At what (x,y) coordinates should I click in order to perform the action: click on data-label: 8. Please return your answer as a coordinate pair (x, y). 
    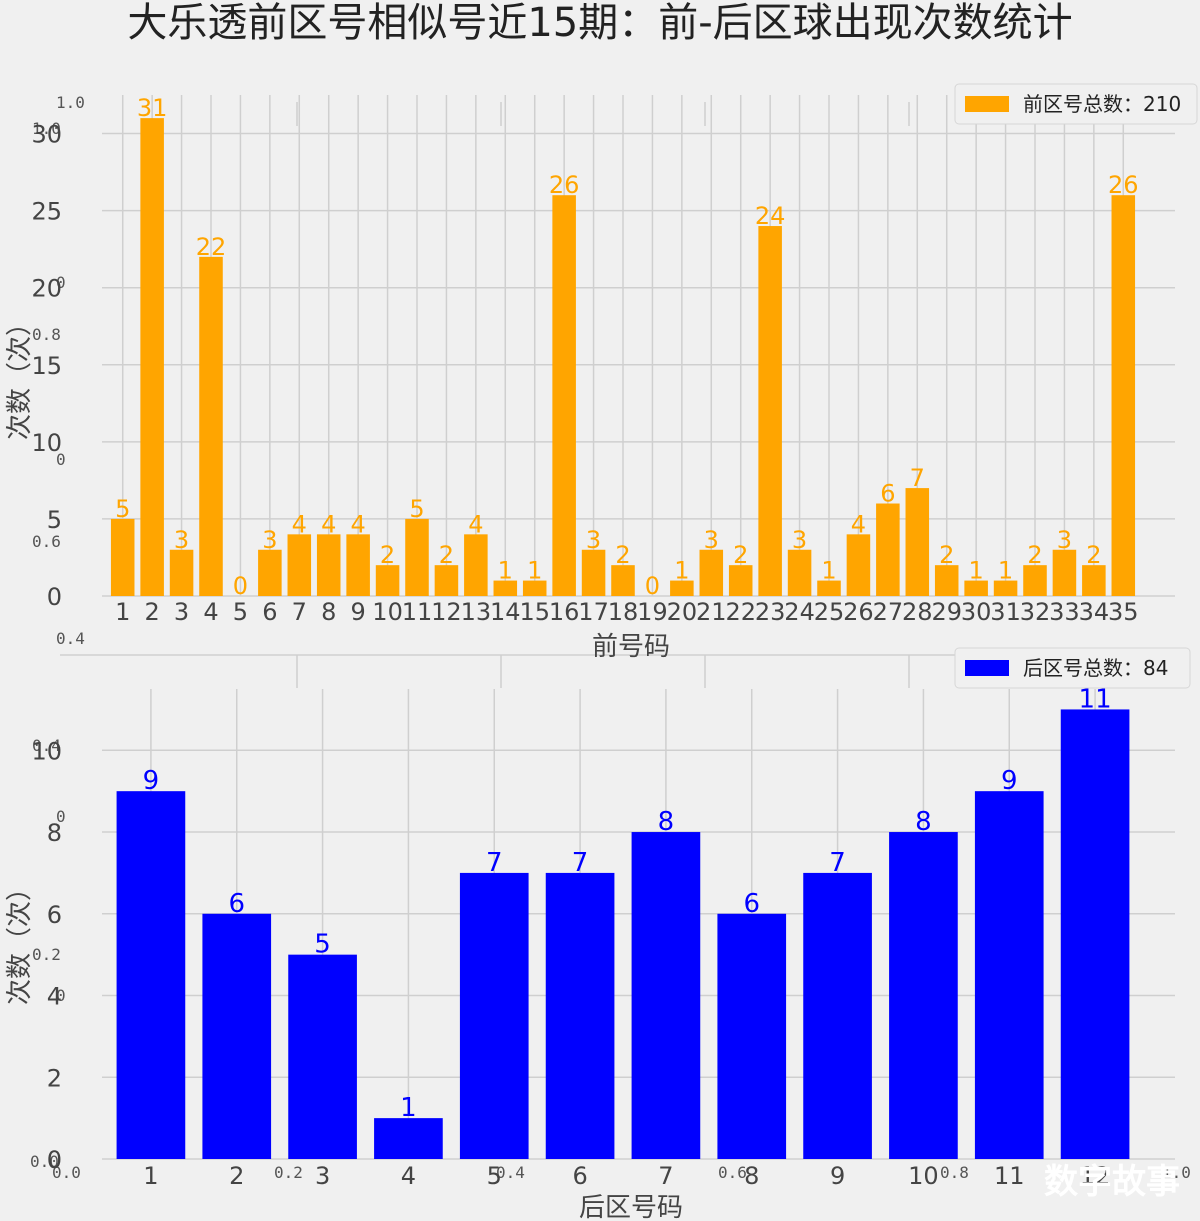
    Looking at the image, I should click on (923, 822).